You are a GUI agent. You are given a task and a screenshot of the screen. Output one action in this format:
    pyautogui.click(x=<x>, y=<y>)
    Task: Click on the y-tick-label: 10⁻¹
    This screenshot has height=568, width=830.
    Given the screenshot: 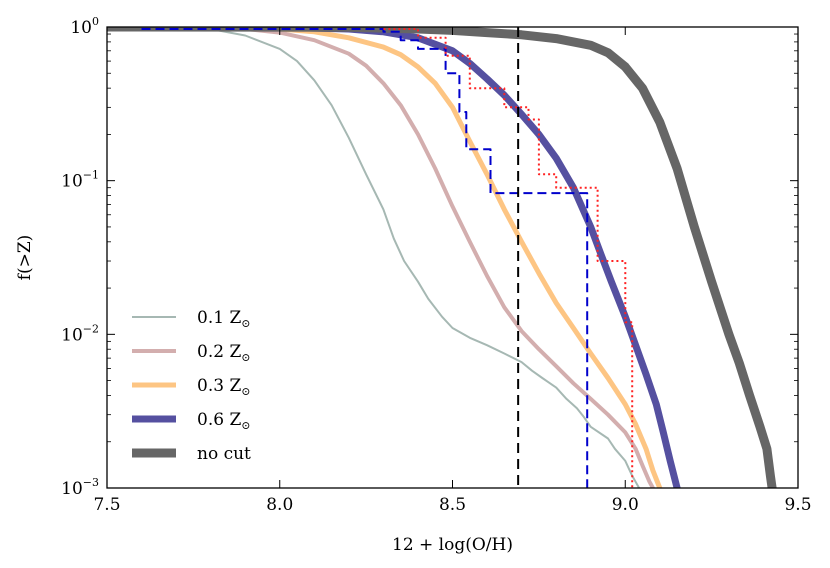 What is the action you would take?
    pyautogui.click(x=80, y=180)
    